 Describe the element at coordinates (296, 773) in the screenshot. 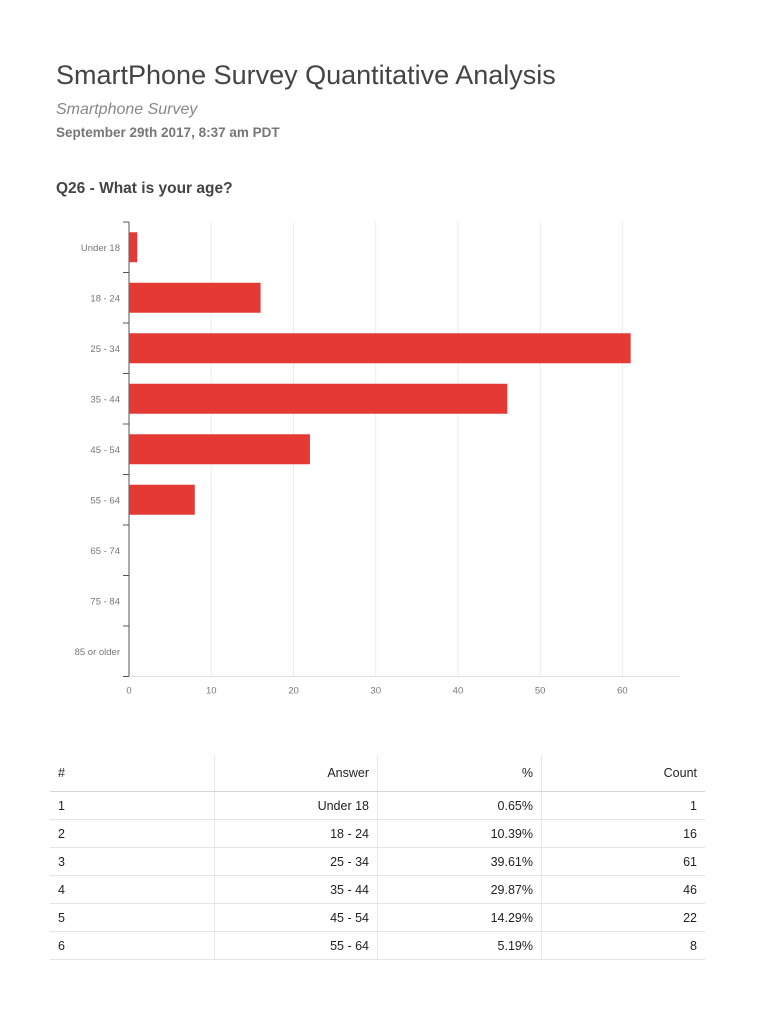

I see `header-answer: Answer` at that location.